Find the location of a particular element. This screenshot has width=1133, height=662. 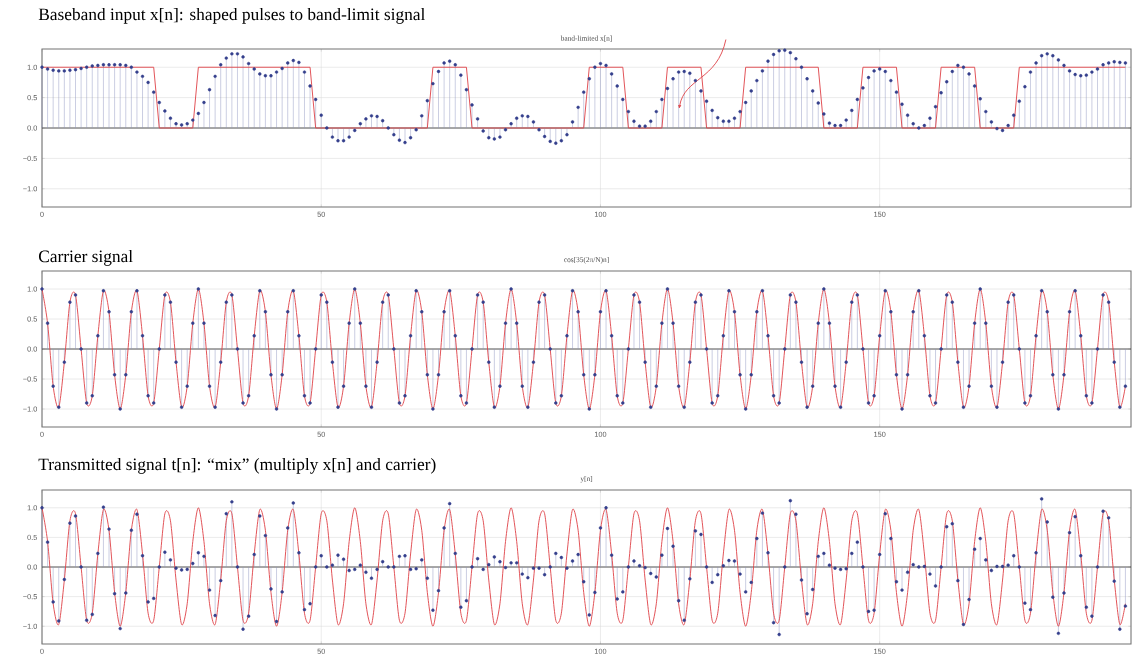

chart-title: Baseband input x[n]: shaped pulses to band-limit signal is located at coordinates (232, 15).